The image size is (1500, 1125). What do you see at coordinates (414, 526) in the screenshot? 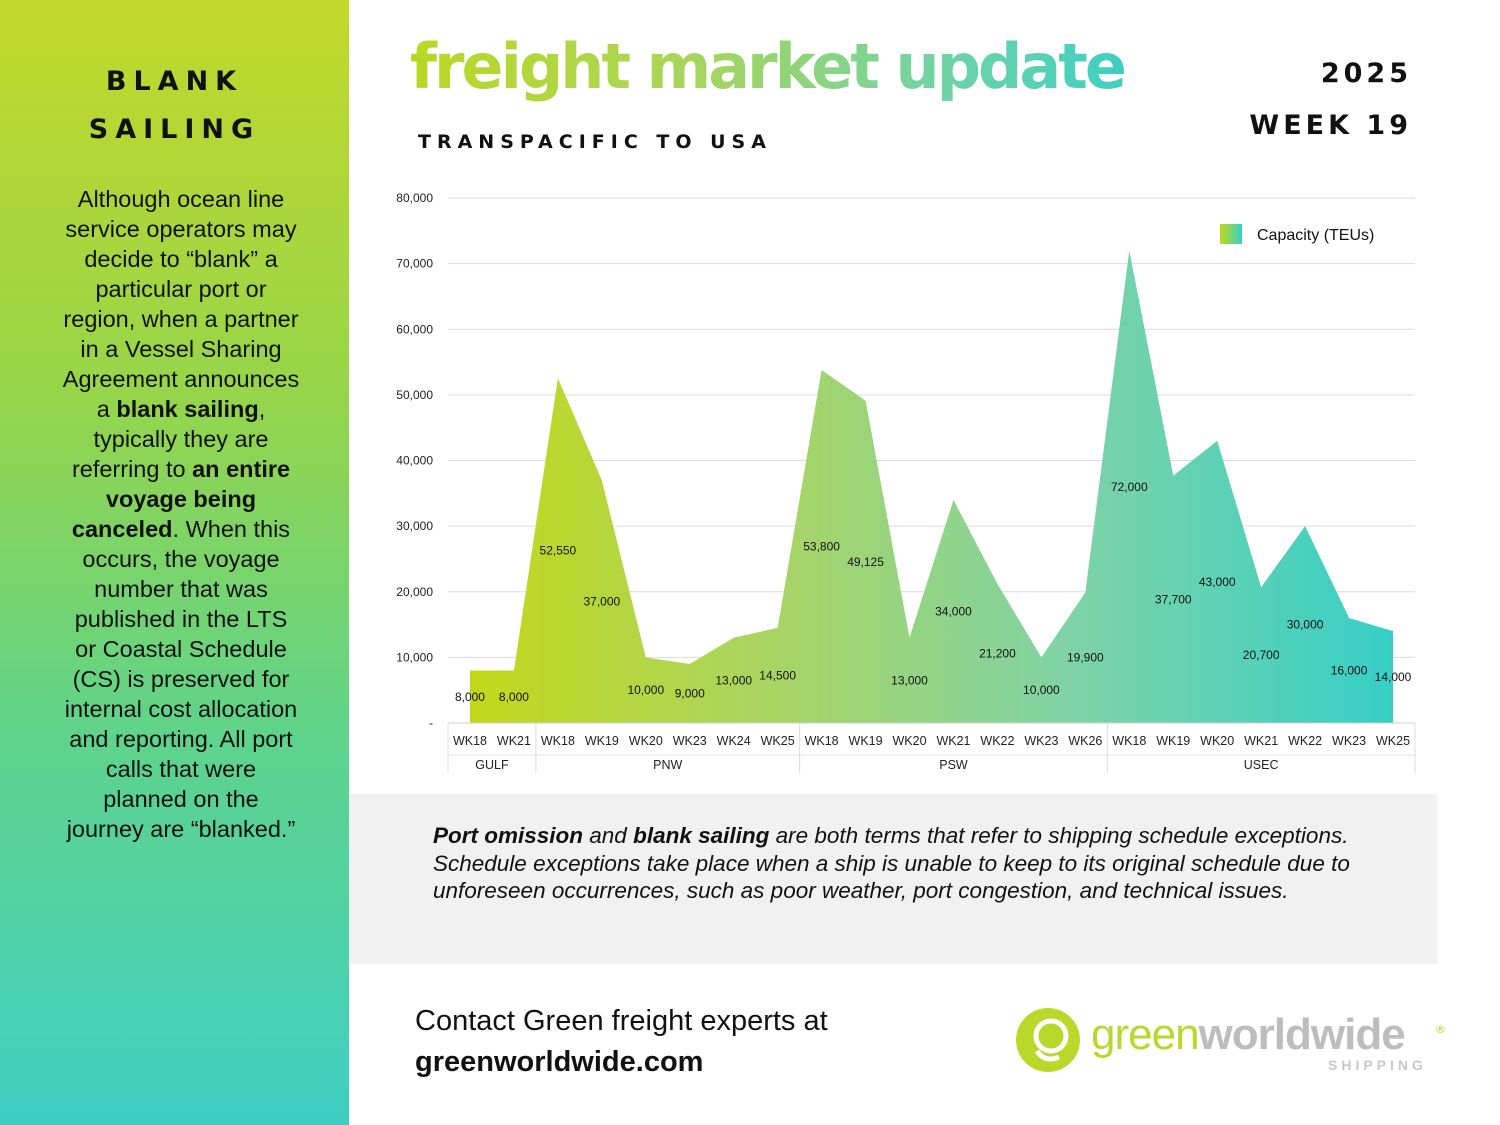
I see `y-tick-label: 30,000` at bounding box center [414, 526].